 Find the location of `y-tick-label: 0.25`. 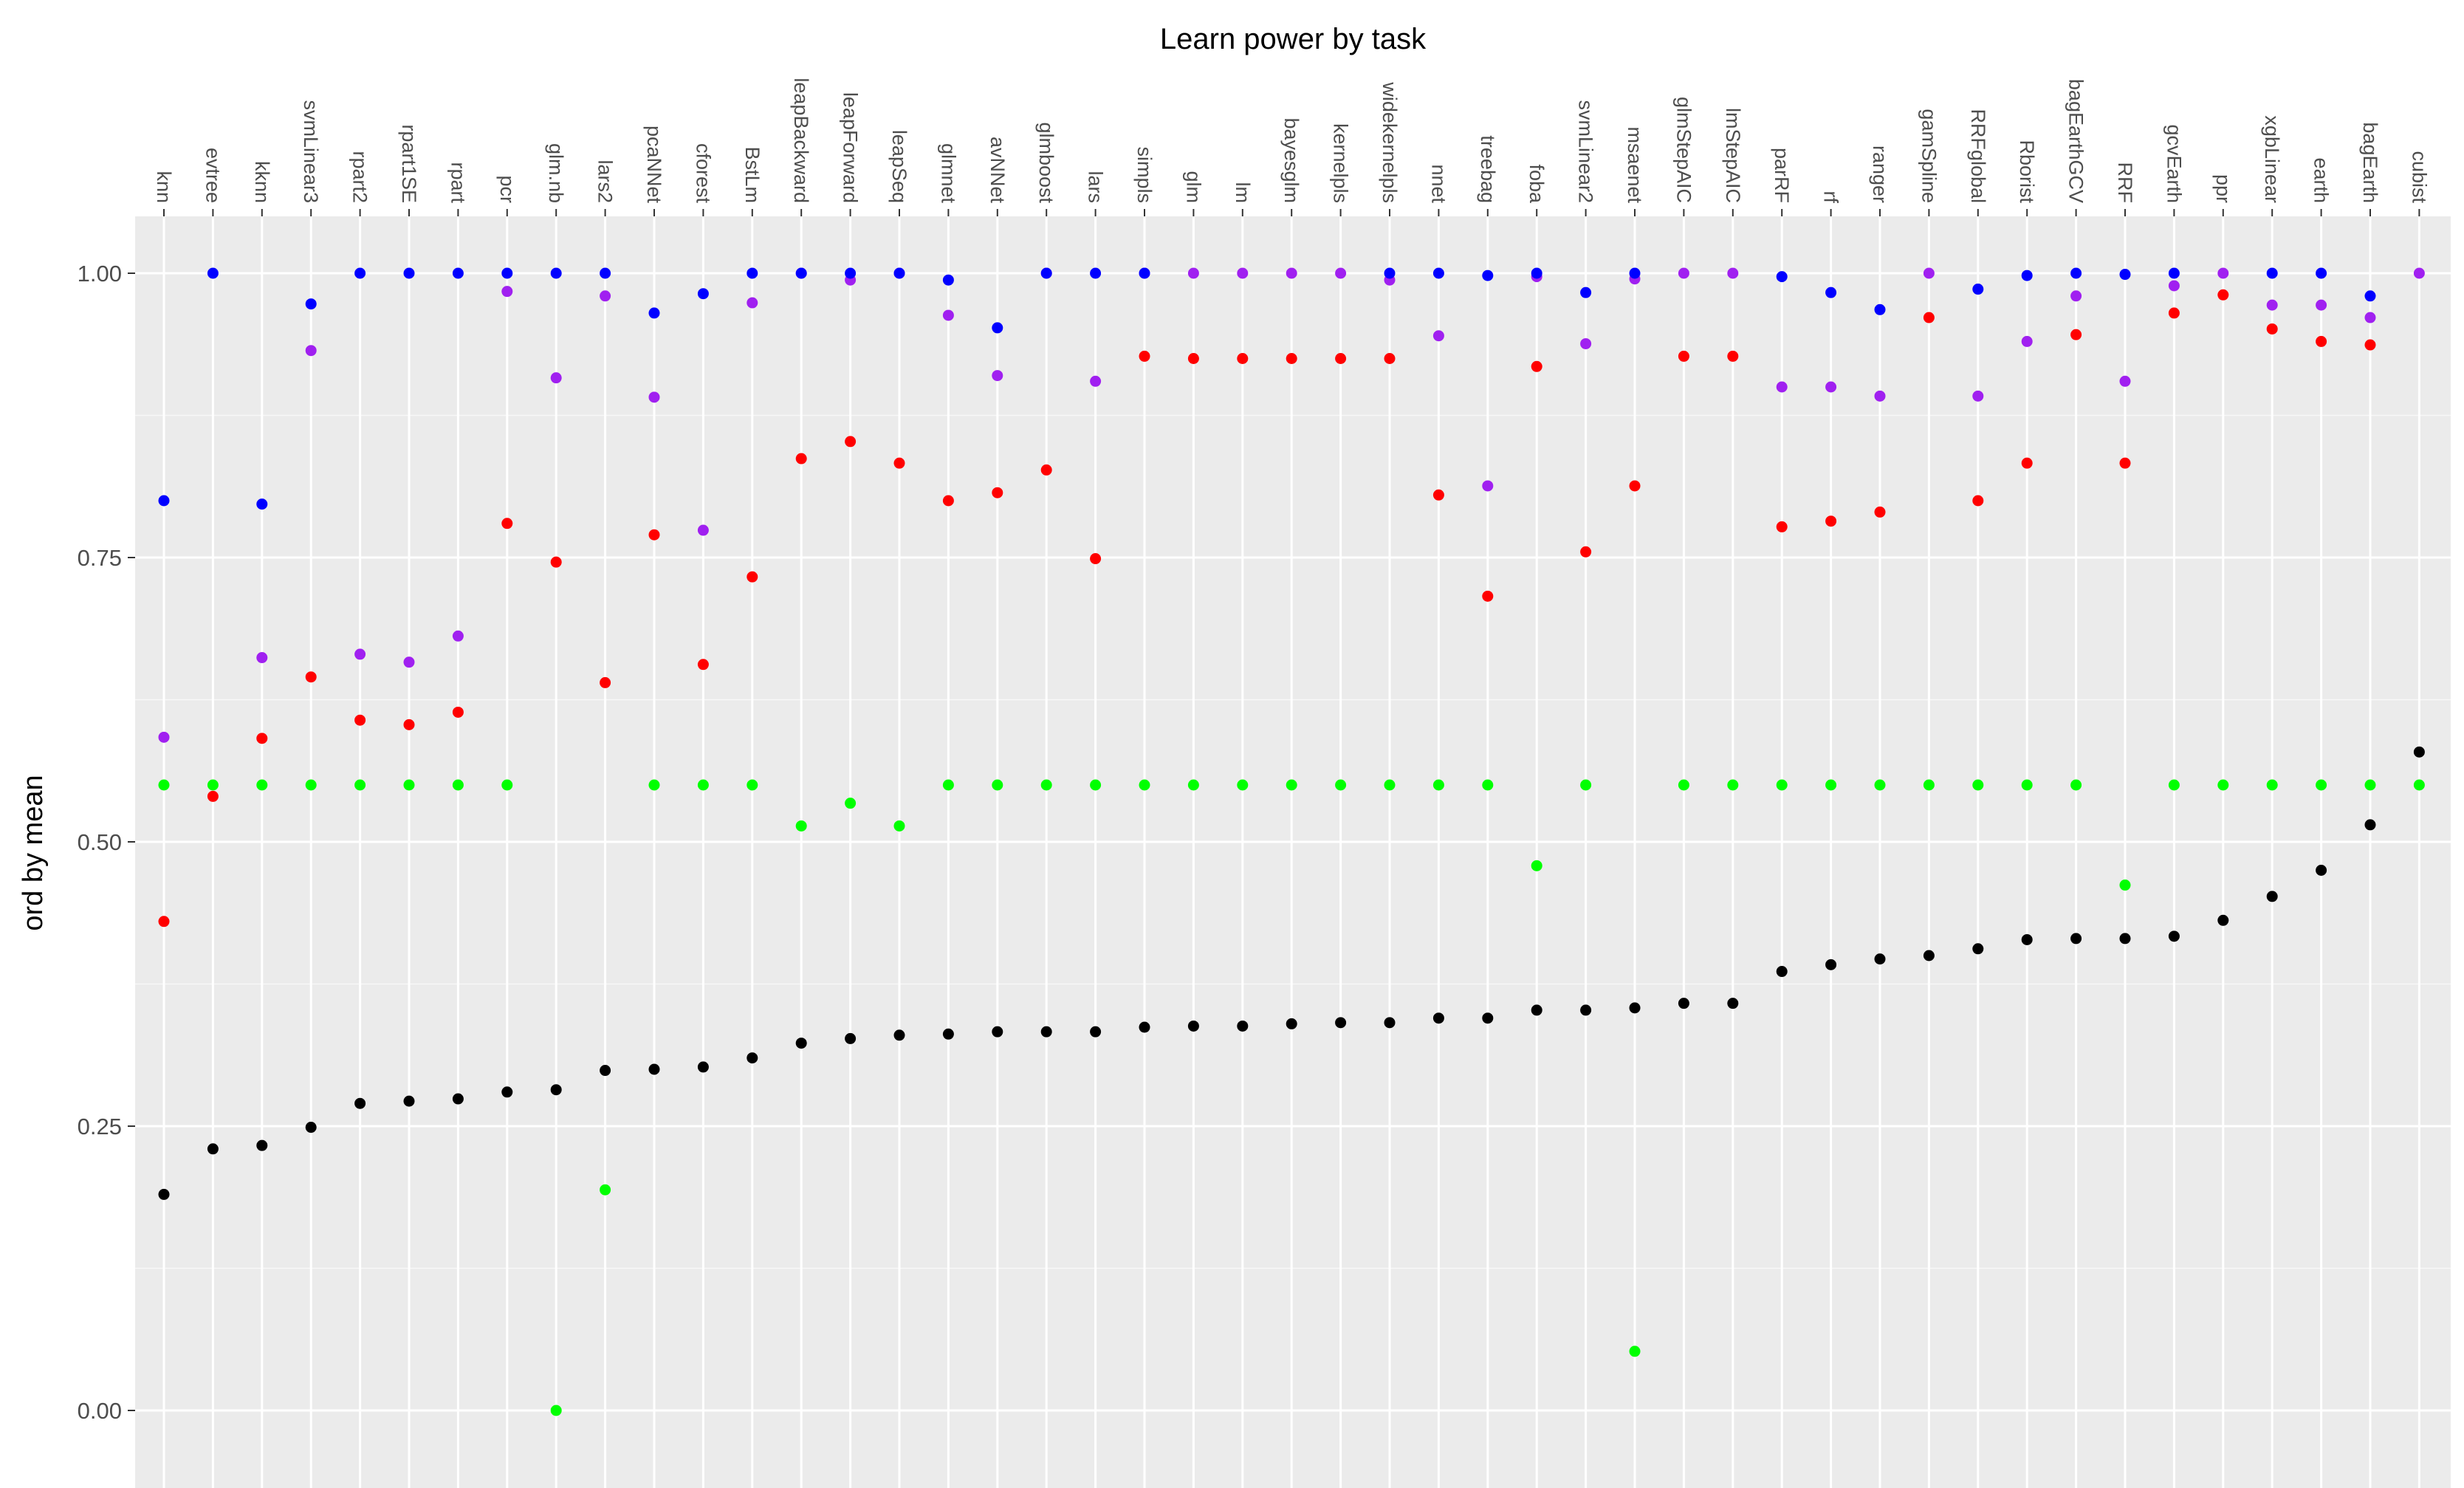

y-tick-label: 0.25 is located at coordinates (100, 1126).